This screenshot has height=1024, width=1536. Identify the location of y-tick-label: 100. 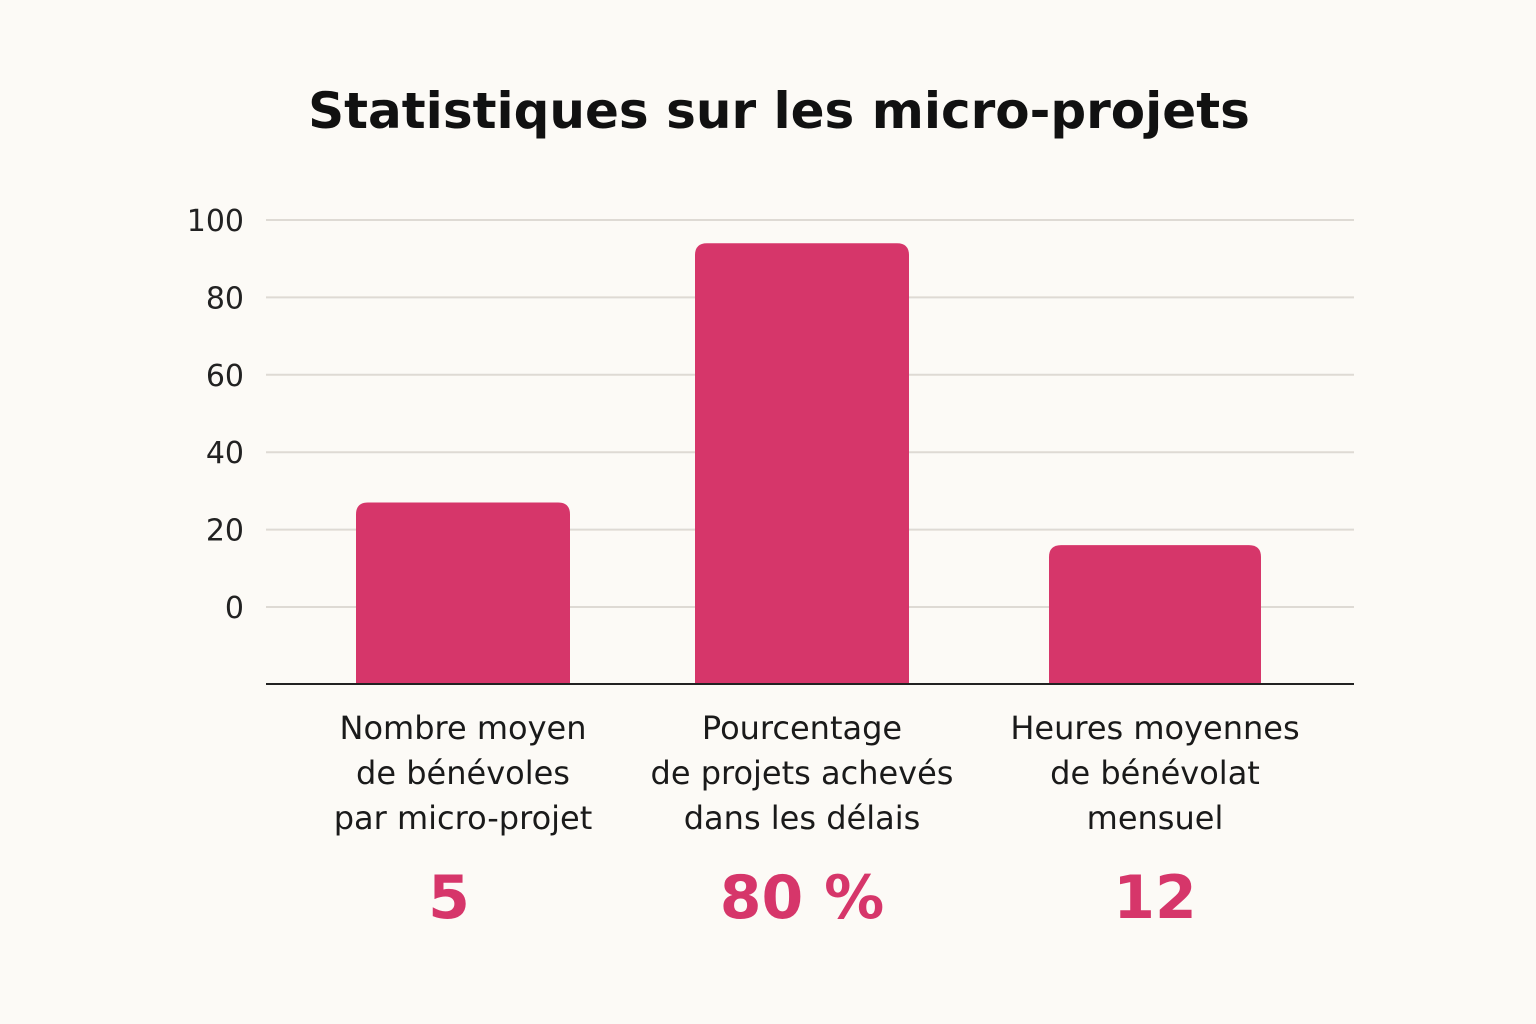
(215, 221).